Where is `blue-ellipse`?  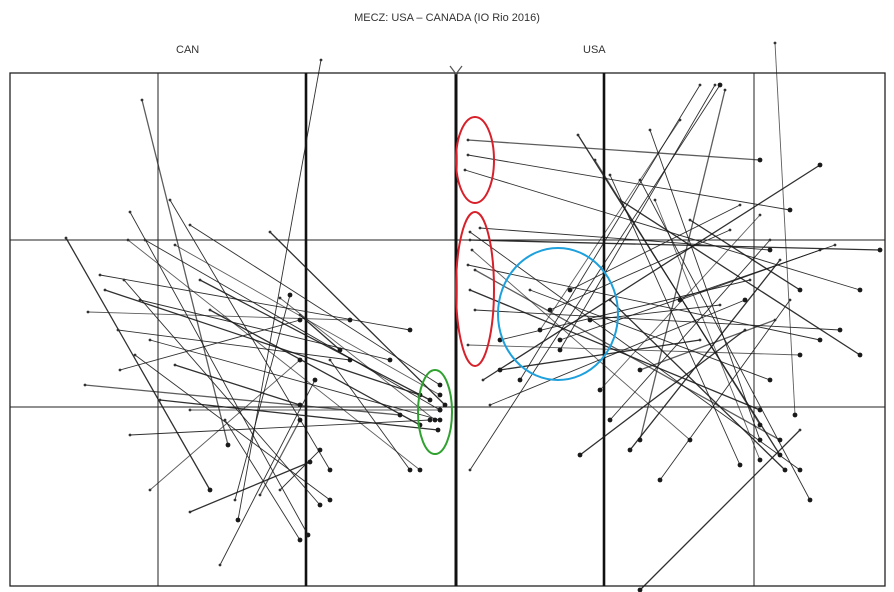
blue-ellipse is located at coordinates (558, 314).